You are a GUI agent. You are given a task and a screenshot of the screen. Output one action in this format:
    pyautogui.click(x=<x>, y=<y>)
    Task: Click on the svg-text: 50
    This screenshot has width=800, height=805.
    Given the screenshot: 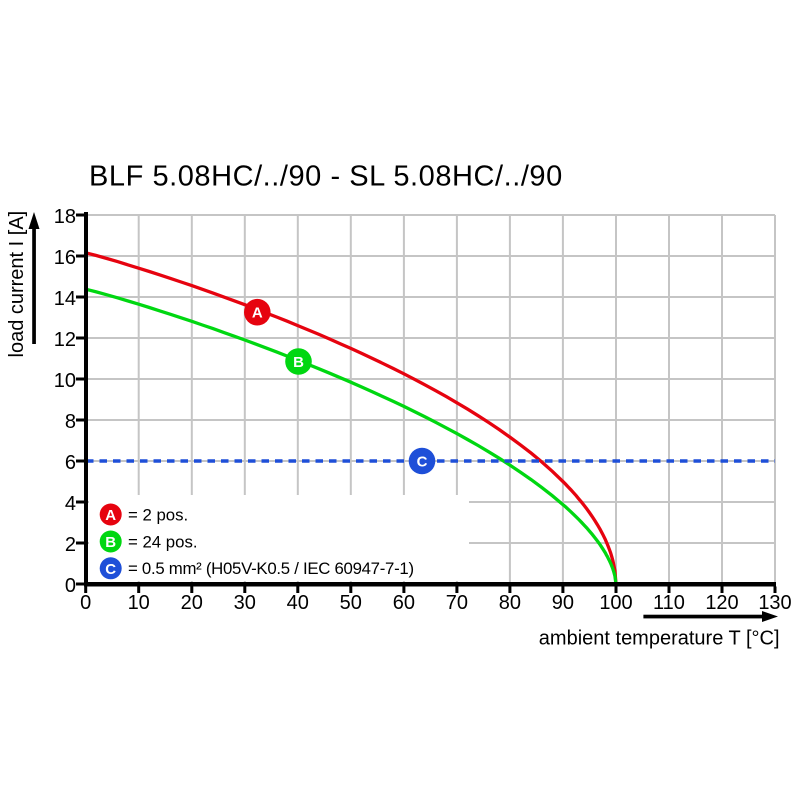 What is the action you would take?
    pyautogui.click(x=351, y=603)
    